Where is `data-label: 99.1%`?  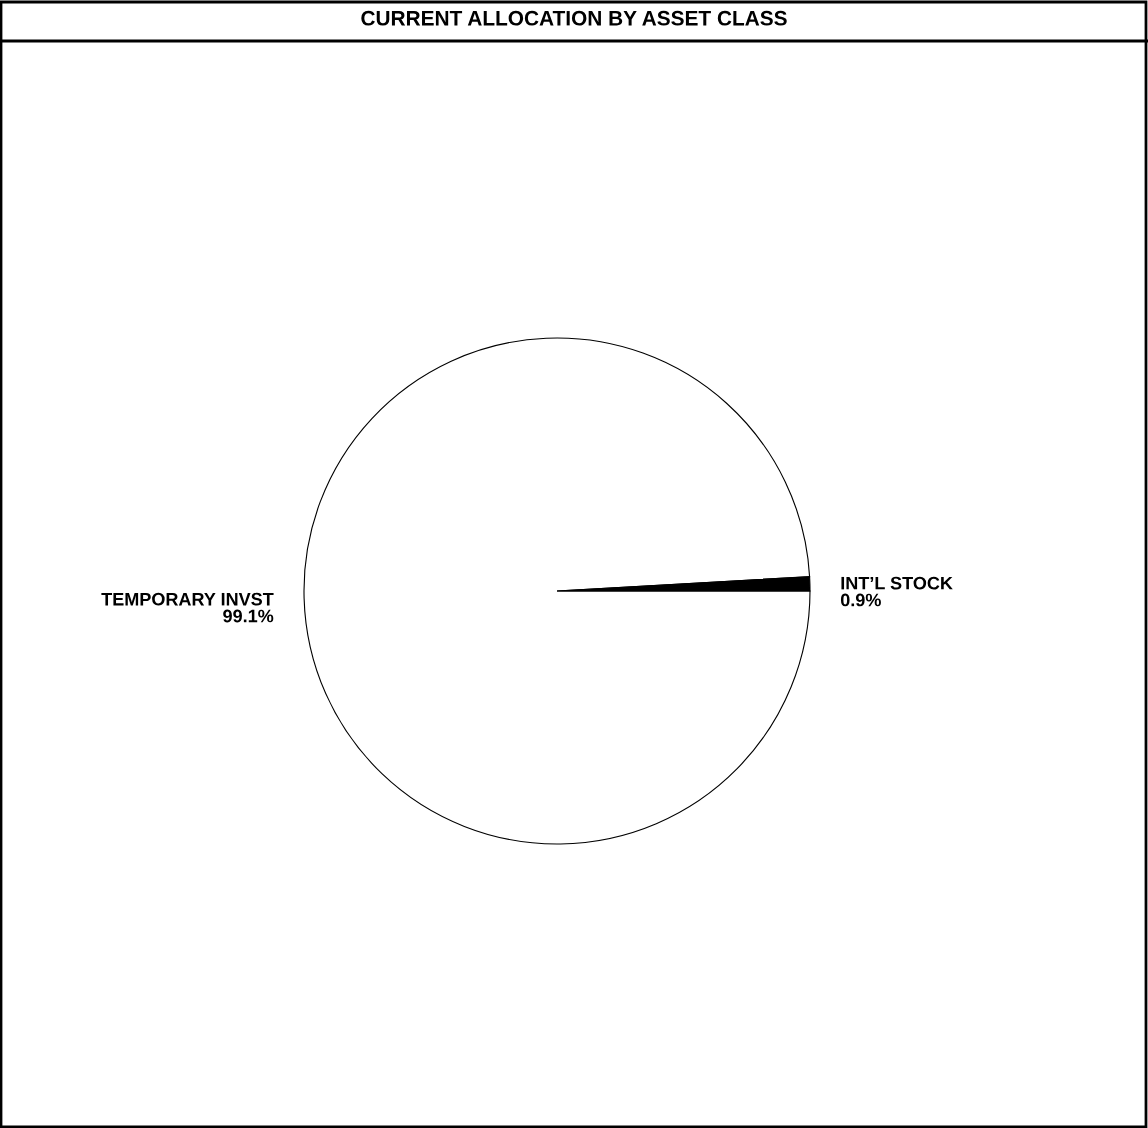 data-label: 99.1% is located at coordinates (248, 616).